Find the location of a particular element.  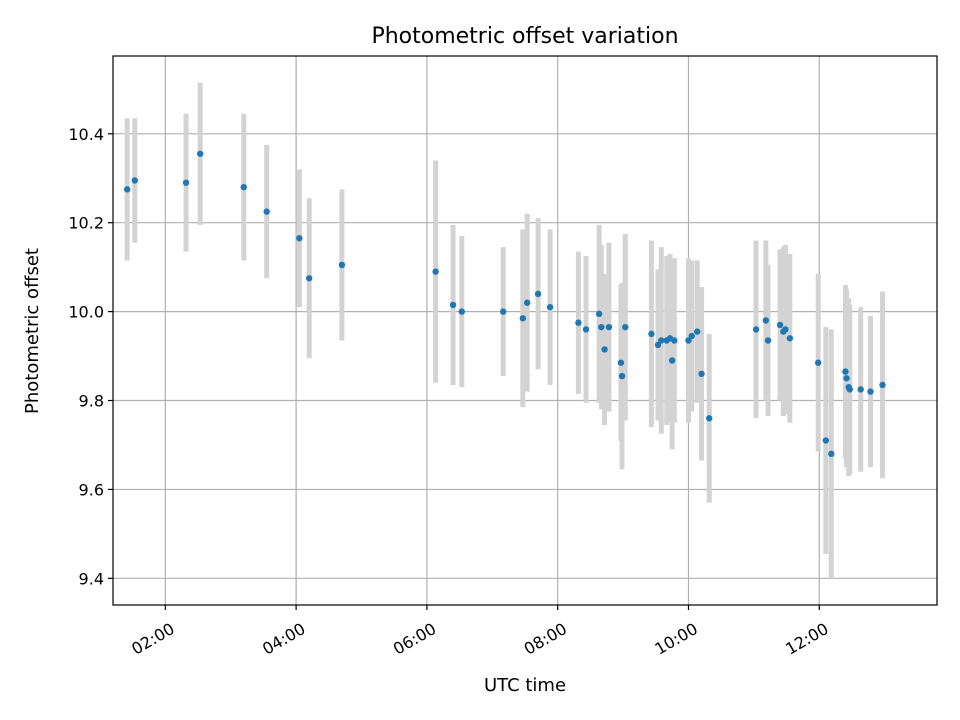

y-tick-label: 9.4 is located at coordinates (91, 578).